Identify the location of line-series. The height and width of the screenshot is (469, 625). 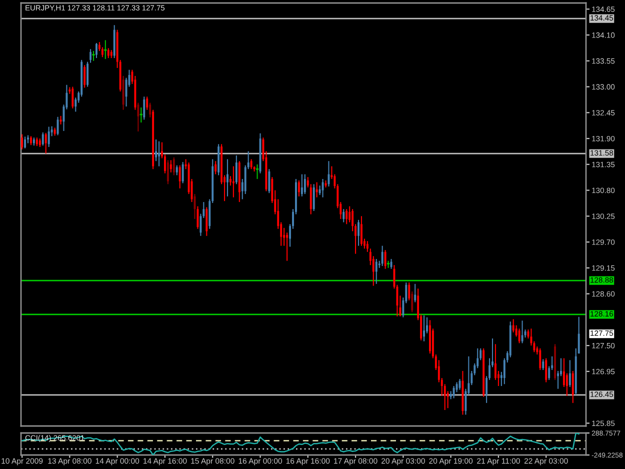
(300, 444).